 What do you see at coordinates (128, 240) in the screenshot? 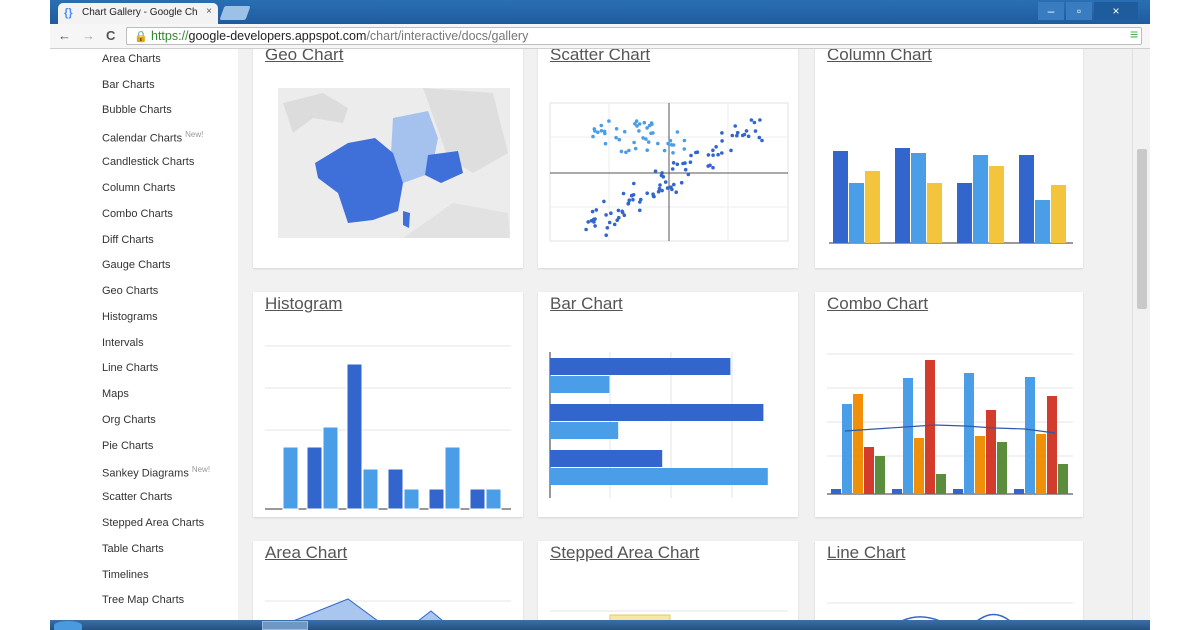
I see `sidebar-item-diff-charts: Diff Charts` at bounding box center [128, 240].